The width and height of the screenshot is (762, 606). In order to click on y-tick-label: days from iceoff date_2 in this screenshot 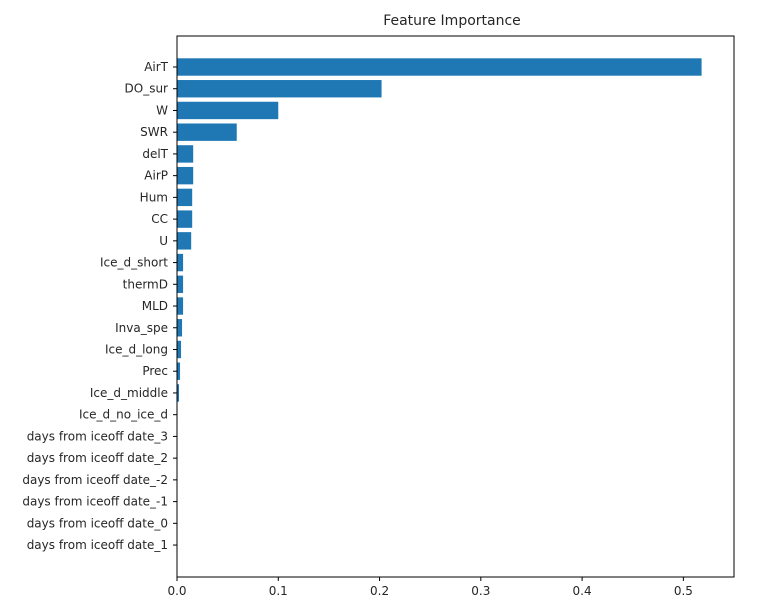, I will do `click(97, 458)`.